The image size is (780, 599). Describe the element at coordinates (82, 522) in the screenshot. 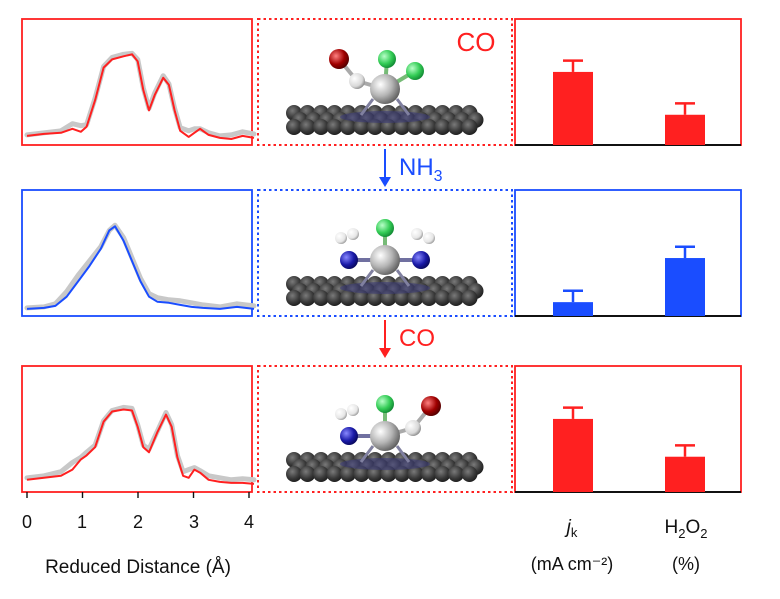

I see `x-tick: 1` at that location.